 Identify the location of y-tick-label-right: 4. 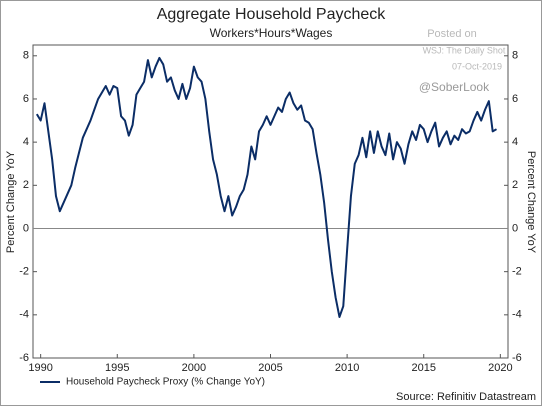
(515, 142).